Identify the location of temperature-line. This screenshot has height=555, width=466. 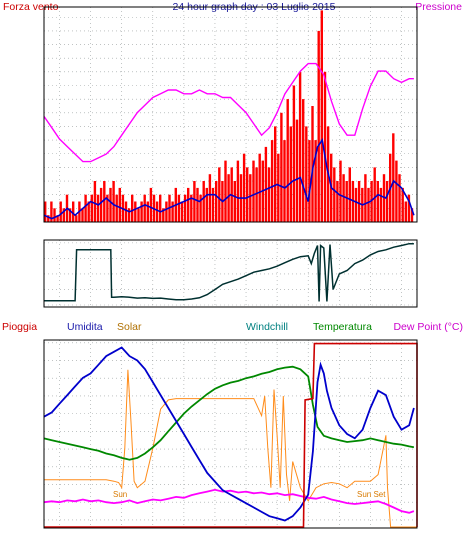
(229, 413).